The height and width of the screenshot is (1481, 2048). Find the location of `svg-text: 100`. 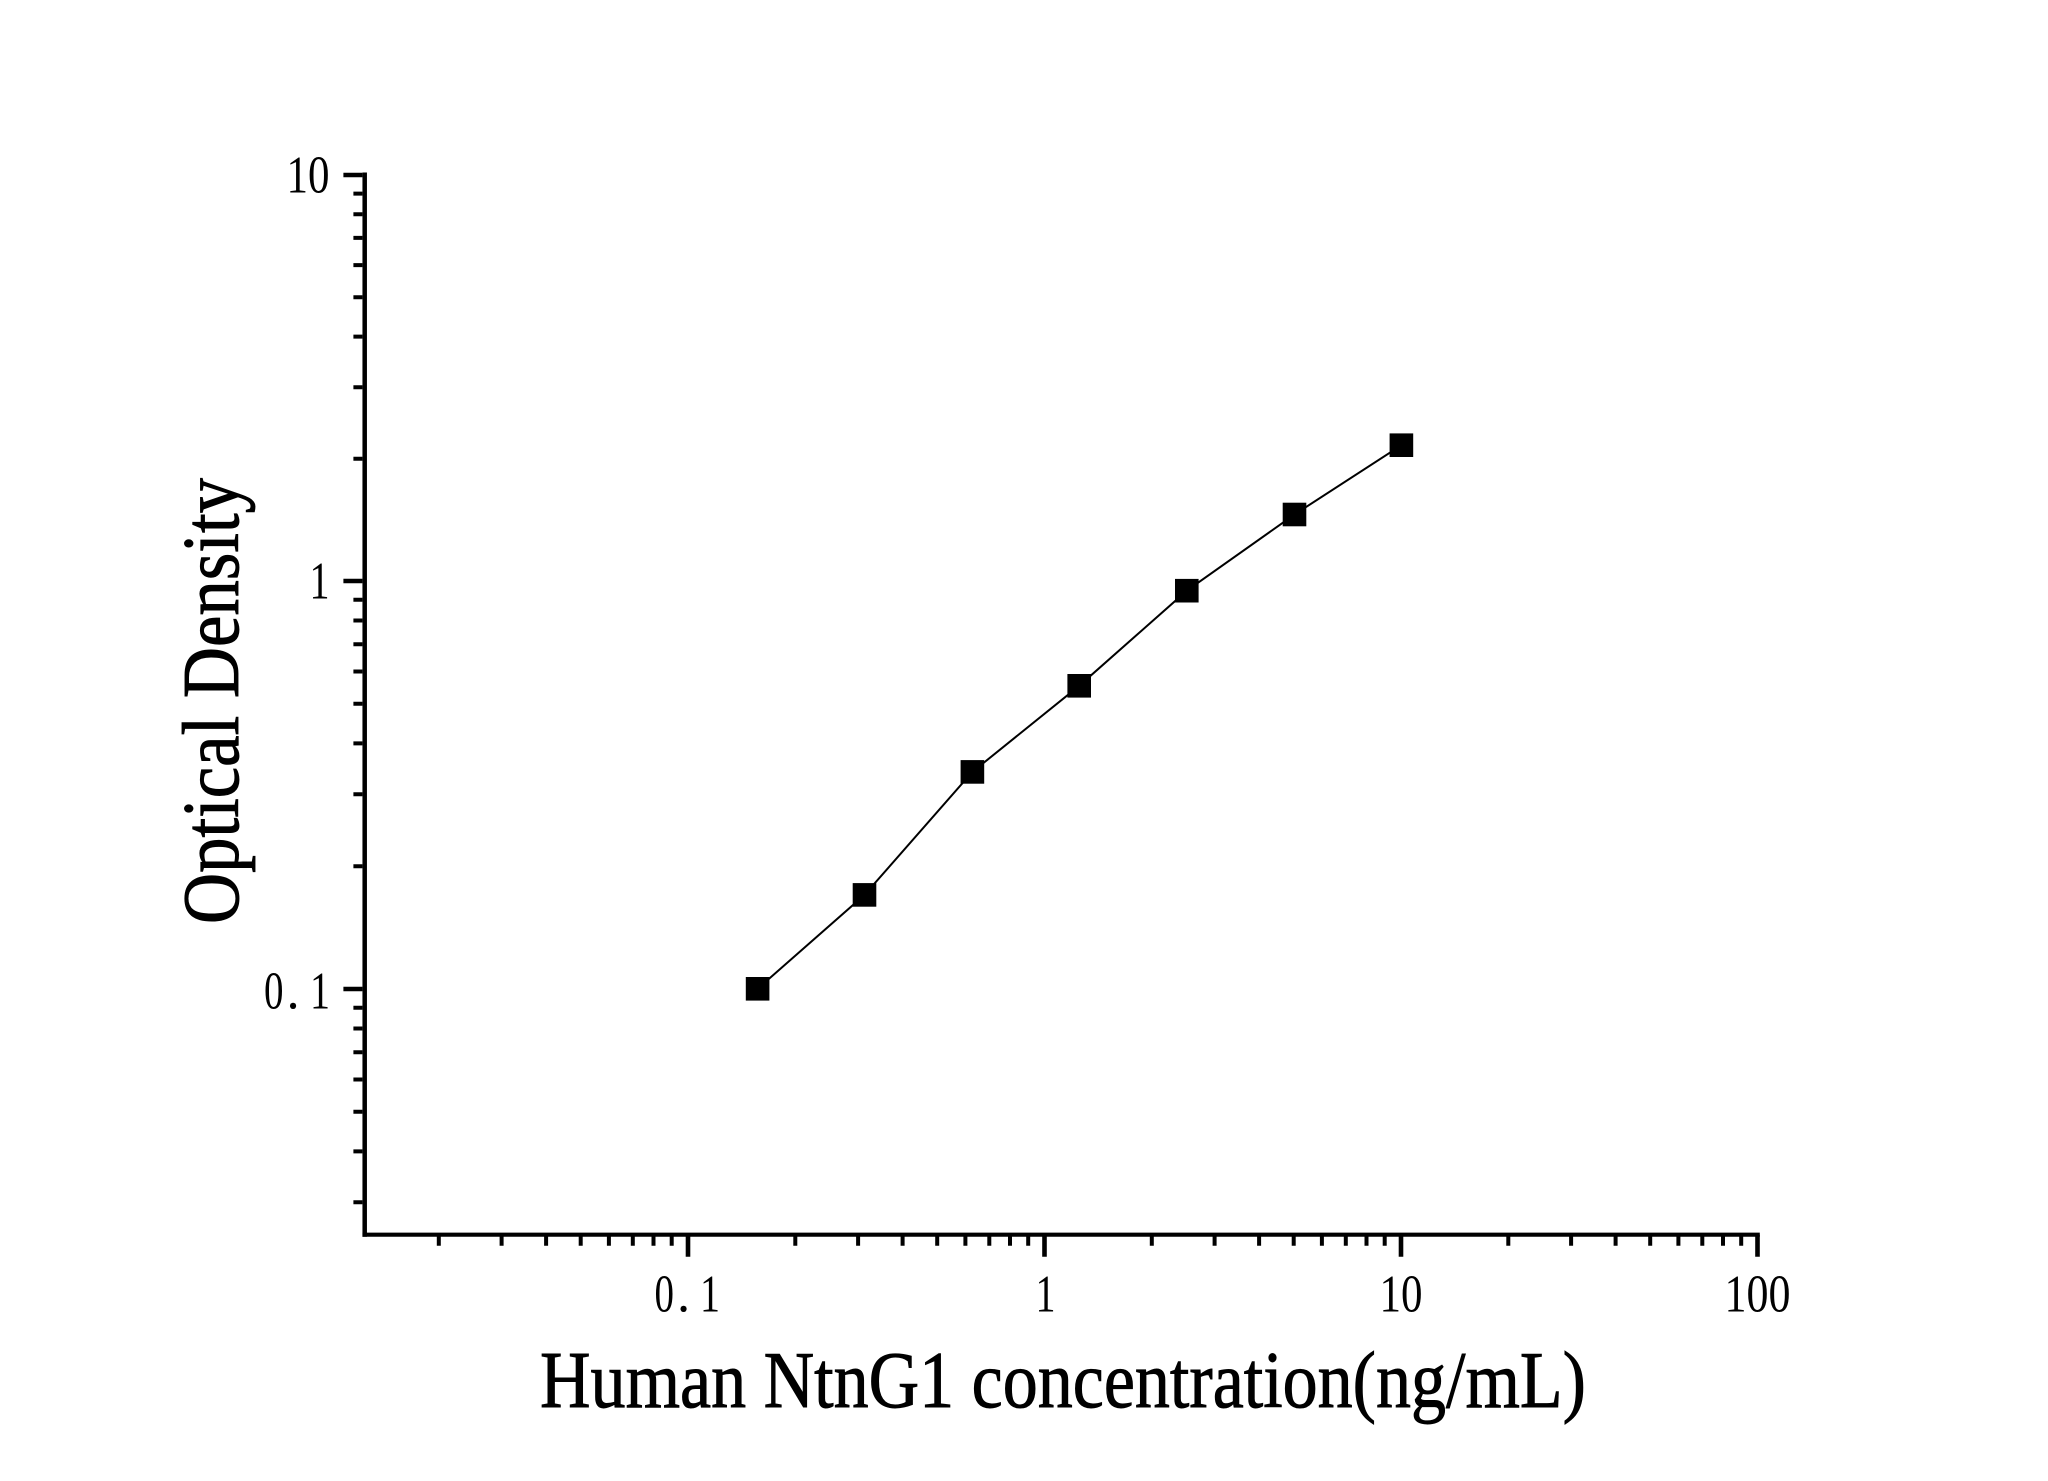

svg-text: 100 is located at coordinates (1758, 1295).